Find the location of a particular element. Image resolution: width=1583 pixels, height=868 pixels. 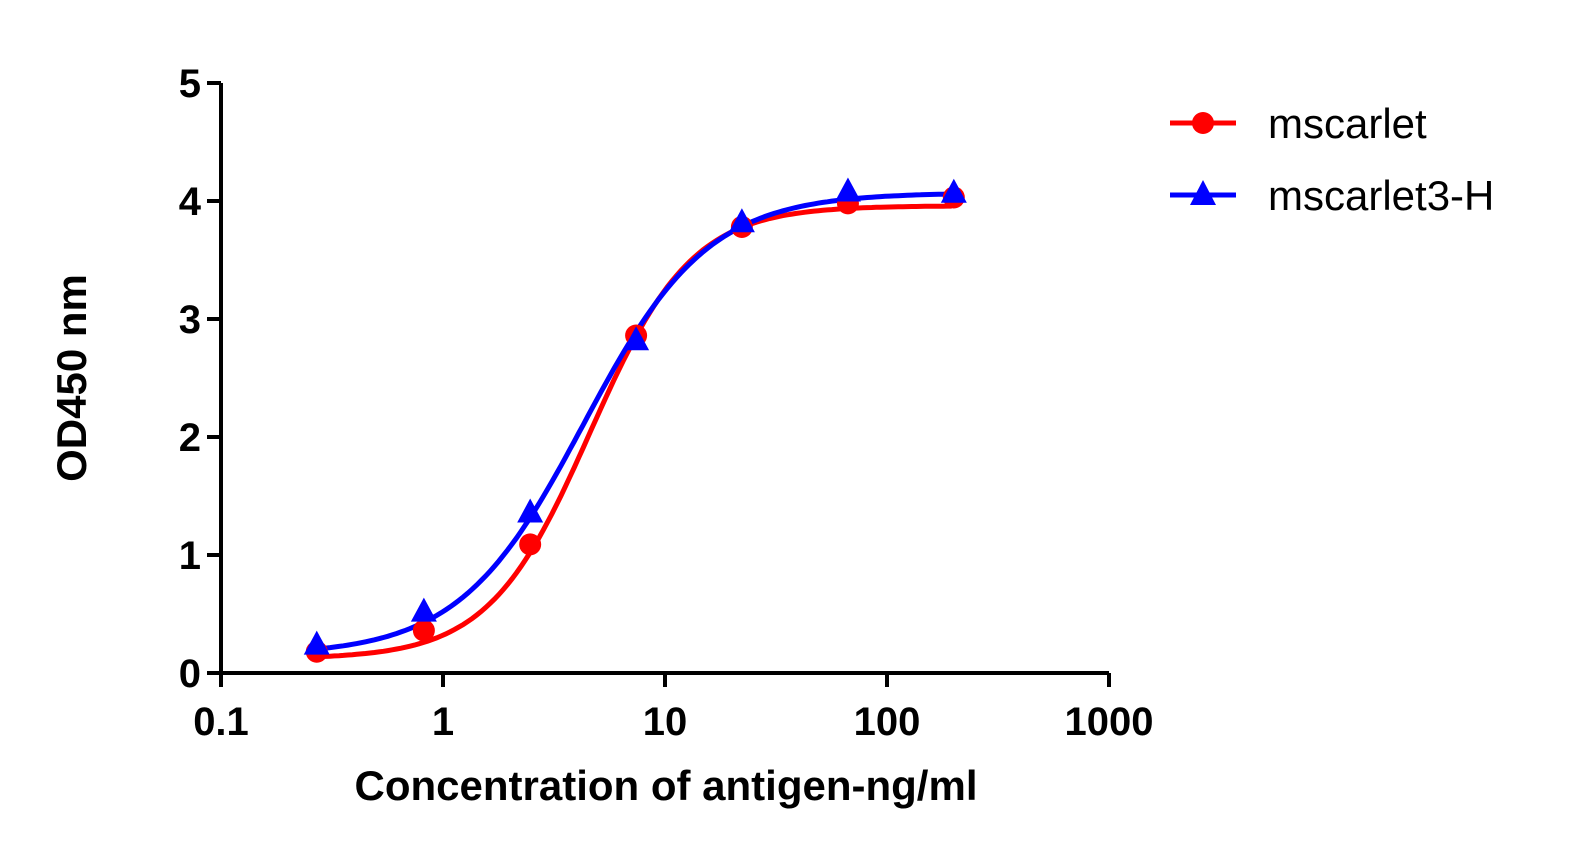

legend-label-mscarlet: mscarlet is located at coordinates (1347, 123).